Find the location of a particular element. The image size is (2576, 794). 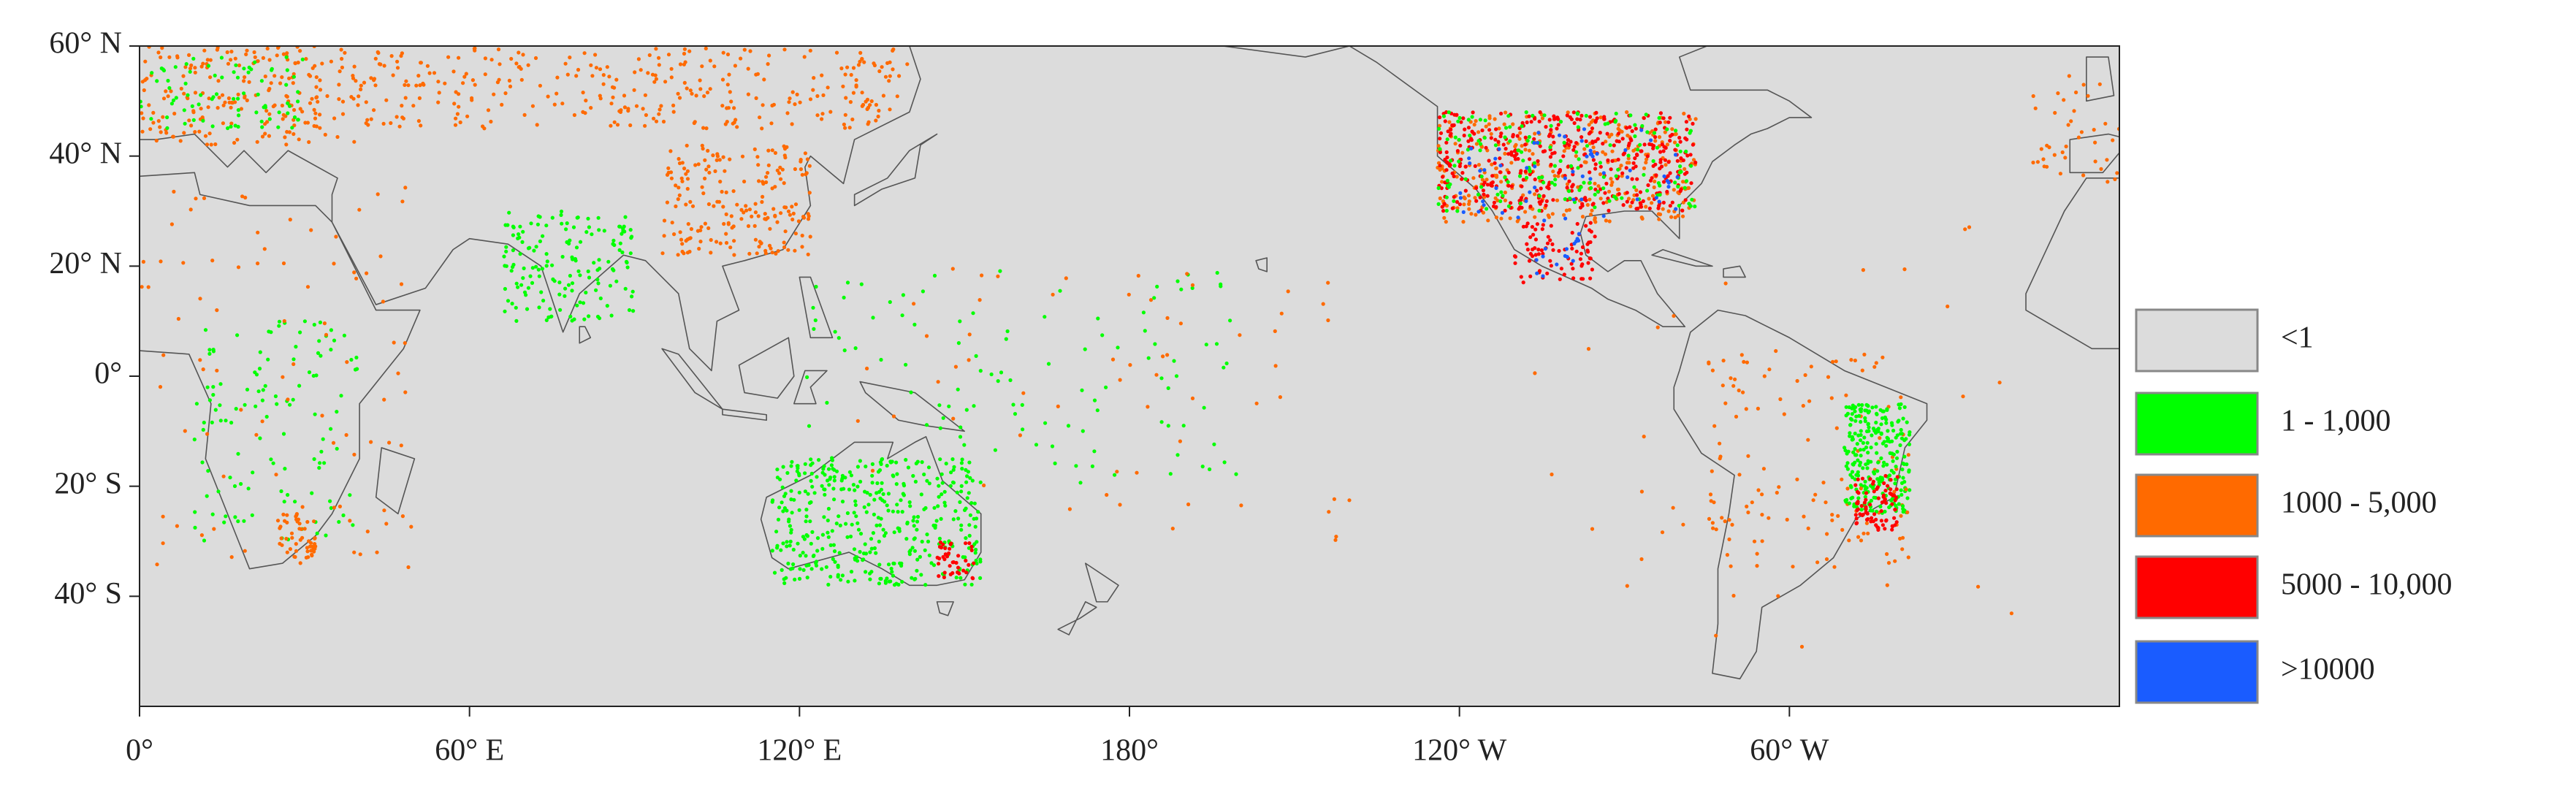

lat-tick-label: 20° N is located at coordinates (85, 263).